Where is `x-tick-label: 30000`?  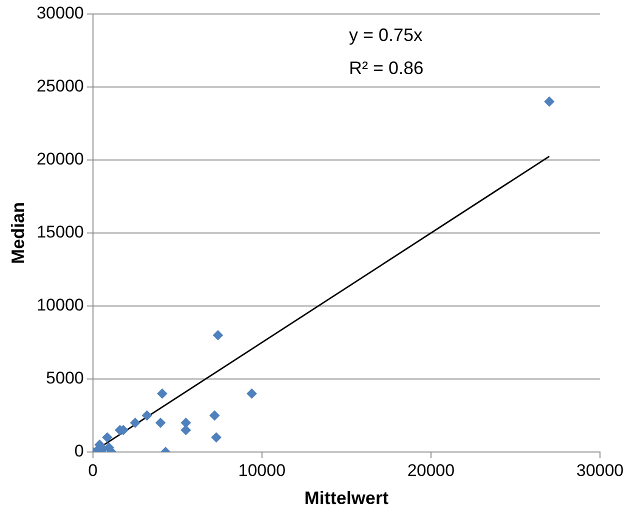 x-tick-label: 30000 is located at coordinates (600, 470).